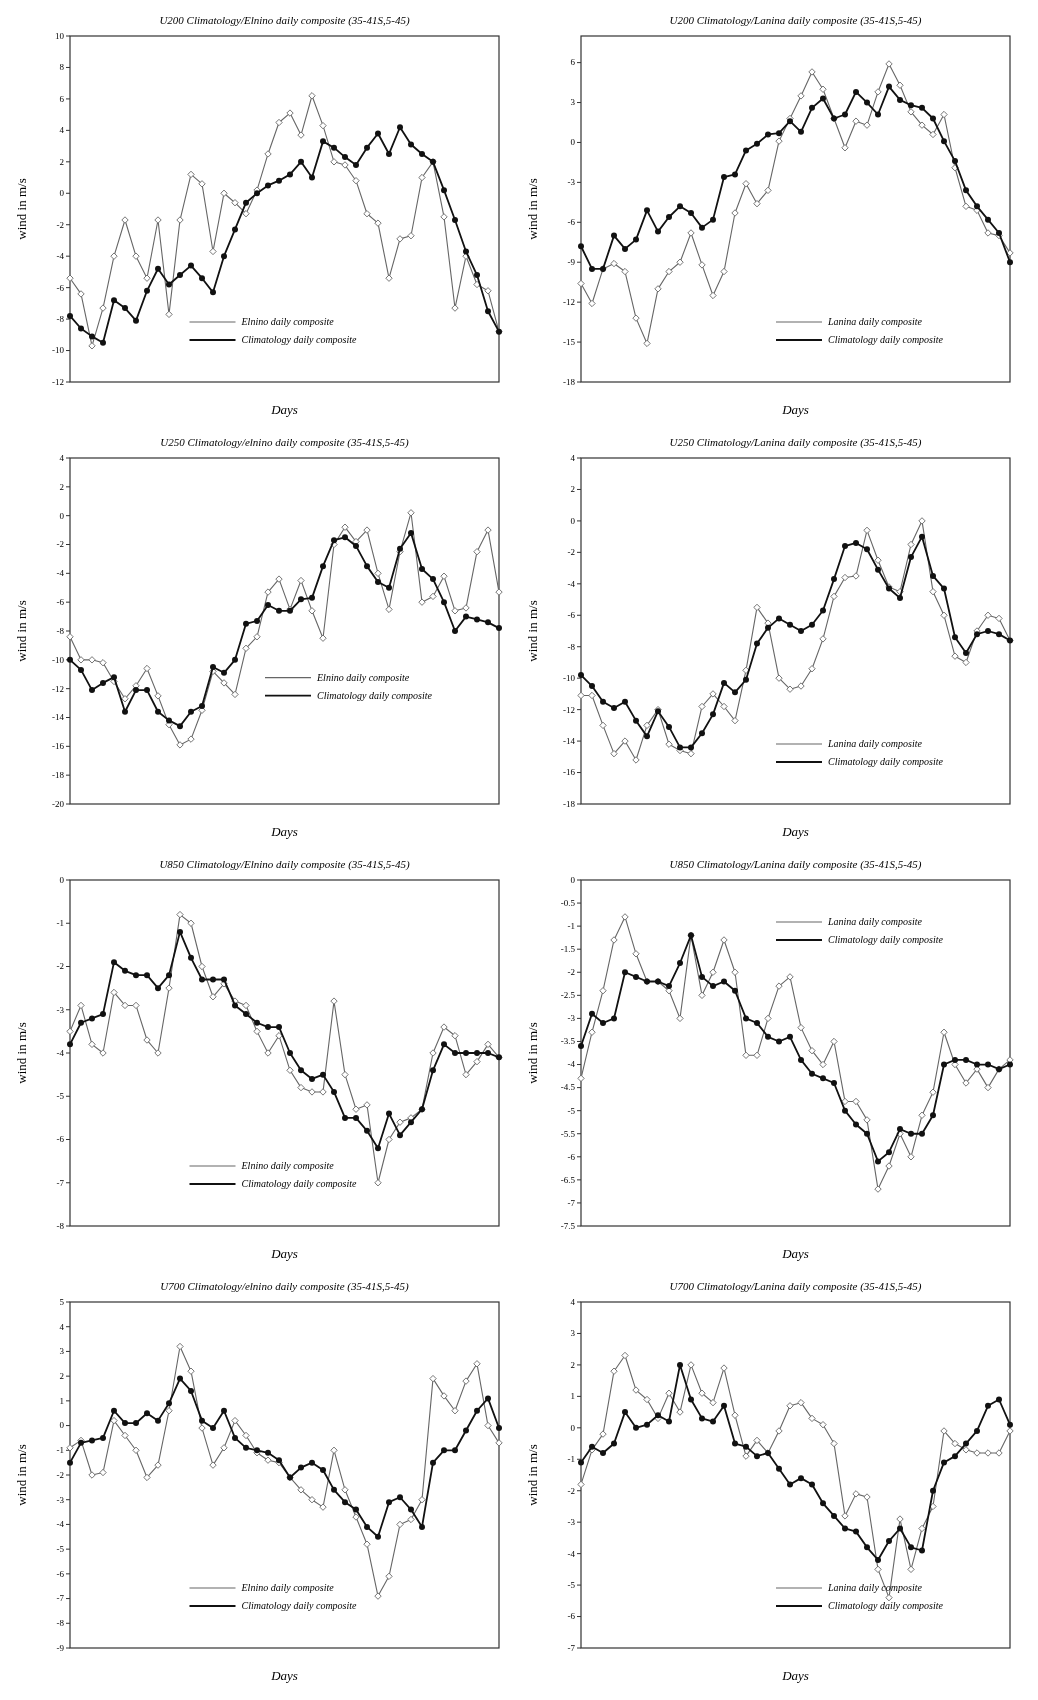  Describe the element at coordinates (795, 864) in the screenshot. I see `chart-title: U850 Climatology/Lanina daily composite (35-41S,5-45)` at that location.